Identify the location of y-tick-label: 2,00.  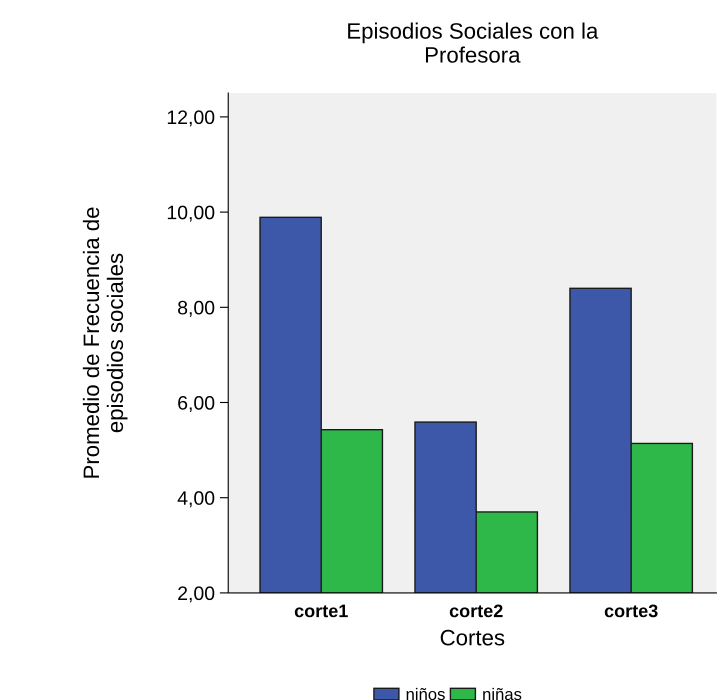
(196, 594).